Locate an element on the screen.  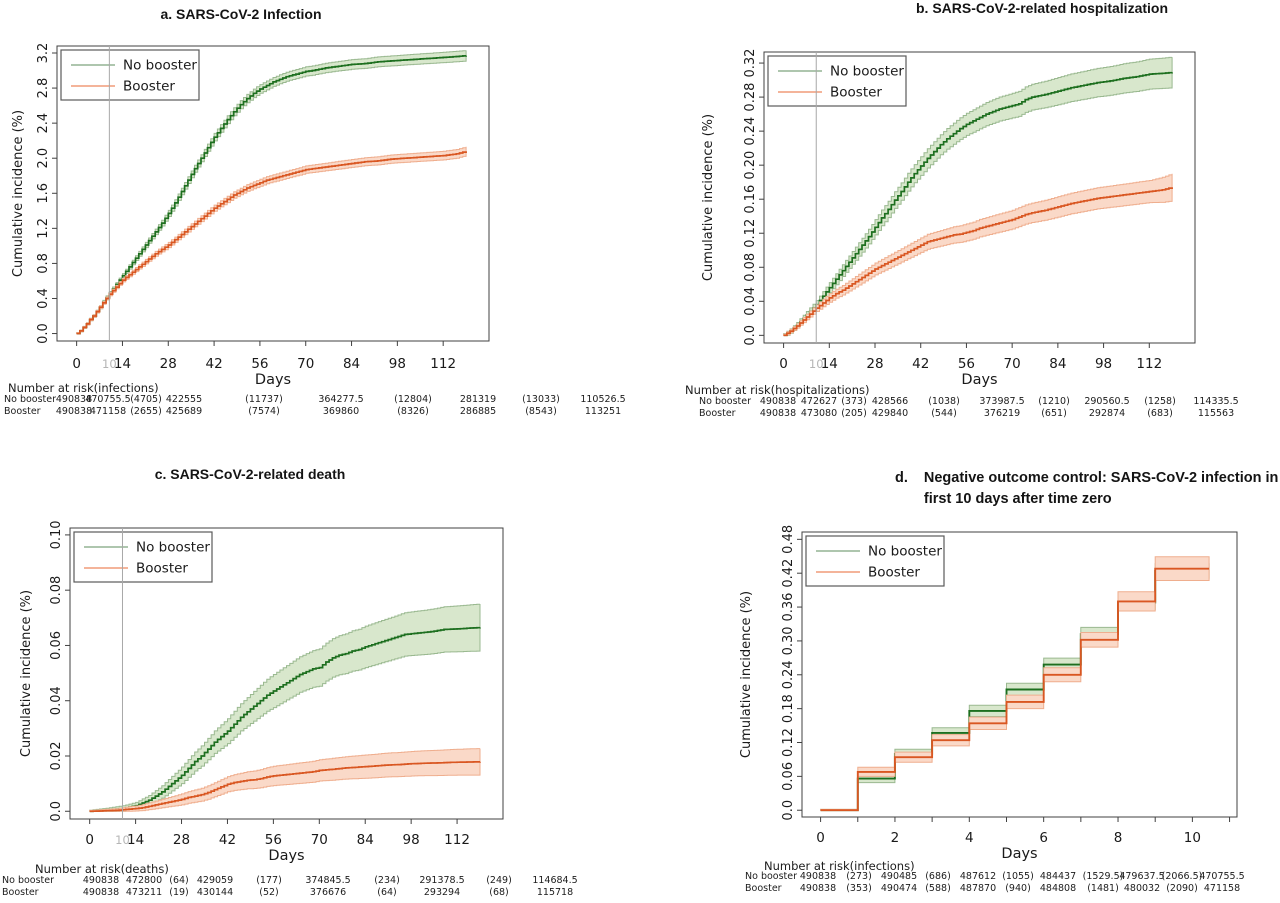
y-tick-label: 2.0 is located at coordinates (43, 158).